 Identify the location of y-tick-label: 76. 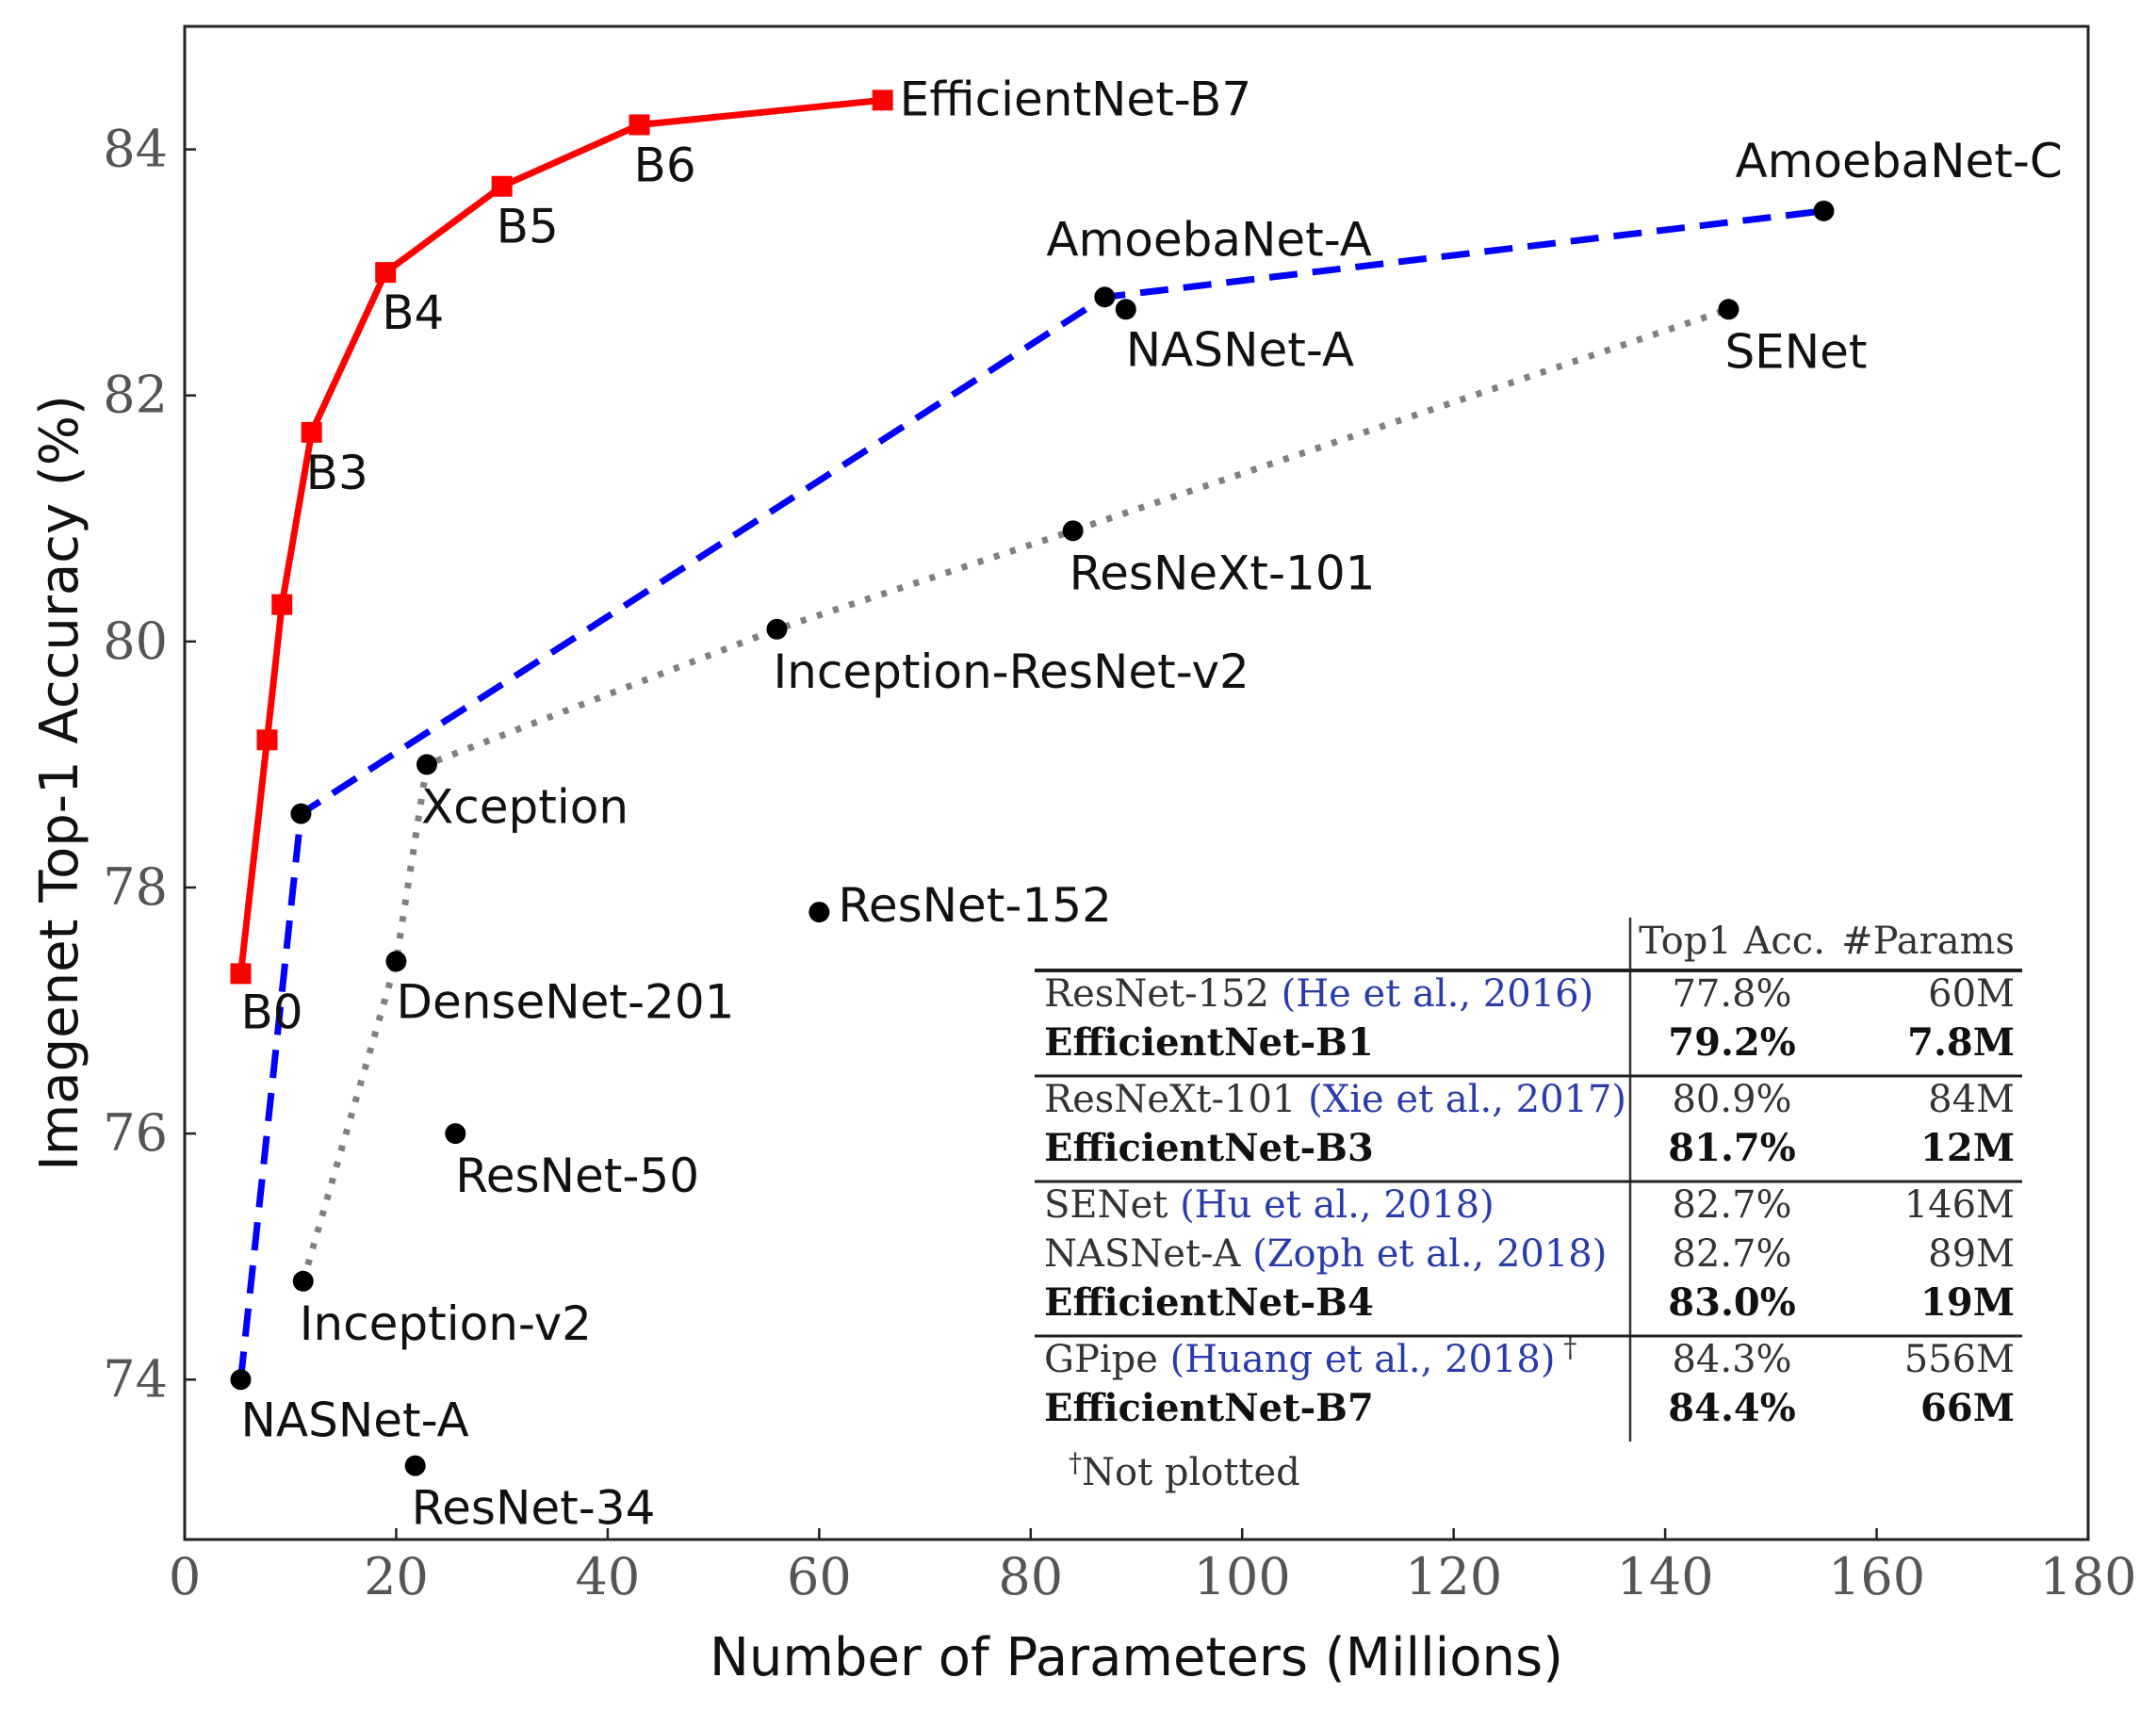
(136, 1133).